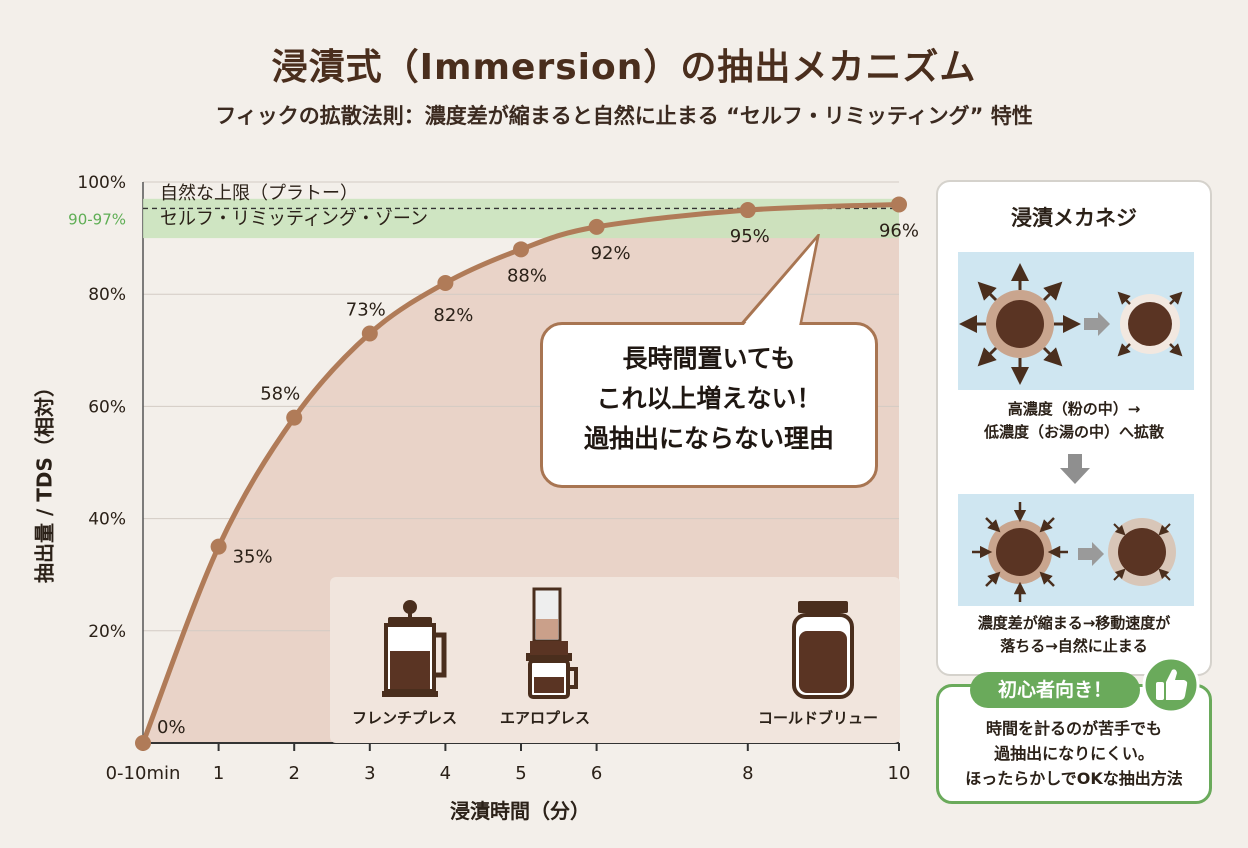 The width and height of the screenshot is (1248, 848). Describe the element at coordinates (552, 643) in the screenshot. I see `aeropress-icon` at that location.